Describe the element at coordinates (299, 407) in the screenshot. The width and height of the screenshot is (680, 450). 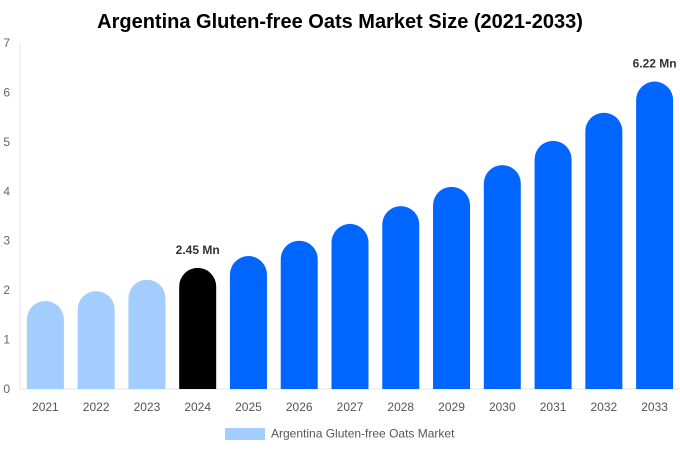
I see `x-tick-label: 2026` at that location.